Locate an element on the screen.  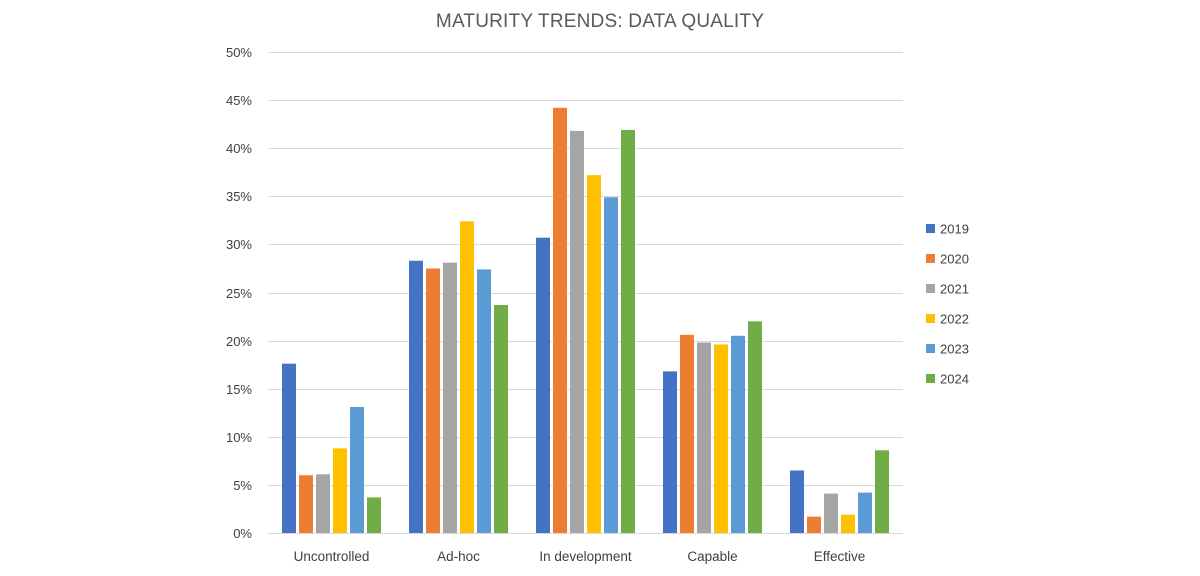
legend-label: 2022 is located at coordinates (954, 319).